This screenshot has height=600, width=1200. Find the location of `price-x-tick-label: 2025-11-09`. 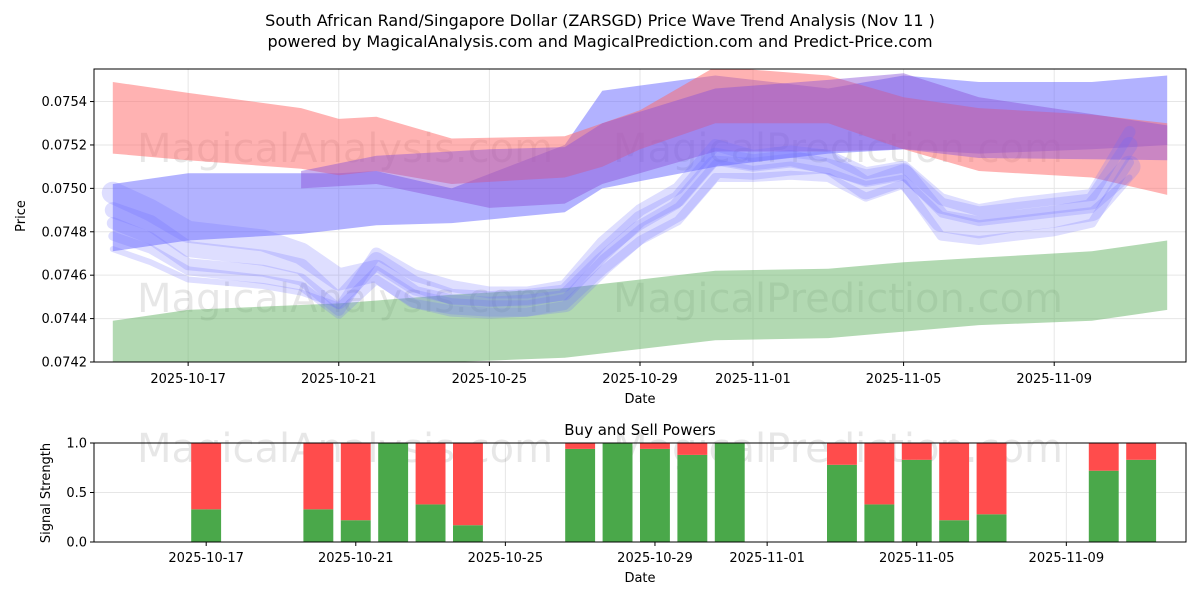

price-x-tick-label: 2025-11-09 is located at coordinates (1054, 379).